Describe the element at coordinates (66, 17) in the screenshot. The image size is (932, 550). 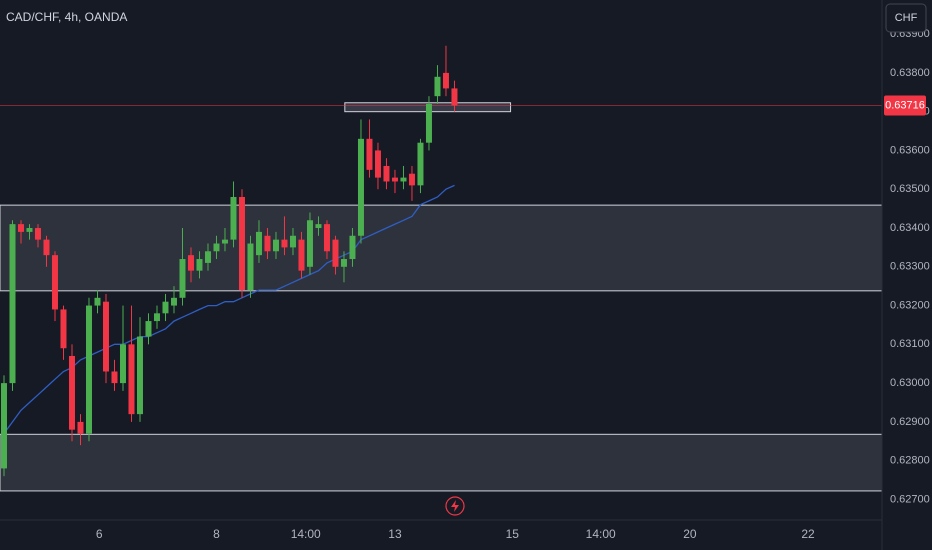
I see `chart-title: CAD/CHF, 4h, OANDA` at that location.